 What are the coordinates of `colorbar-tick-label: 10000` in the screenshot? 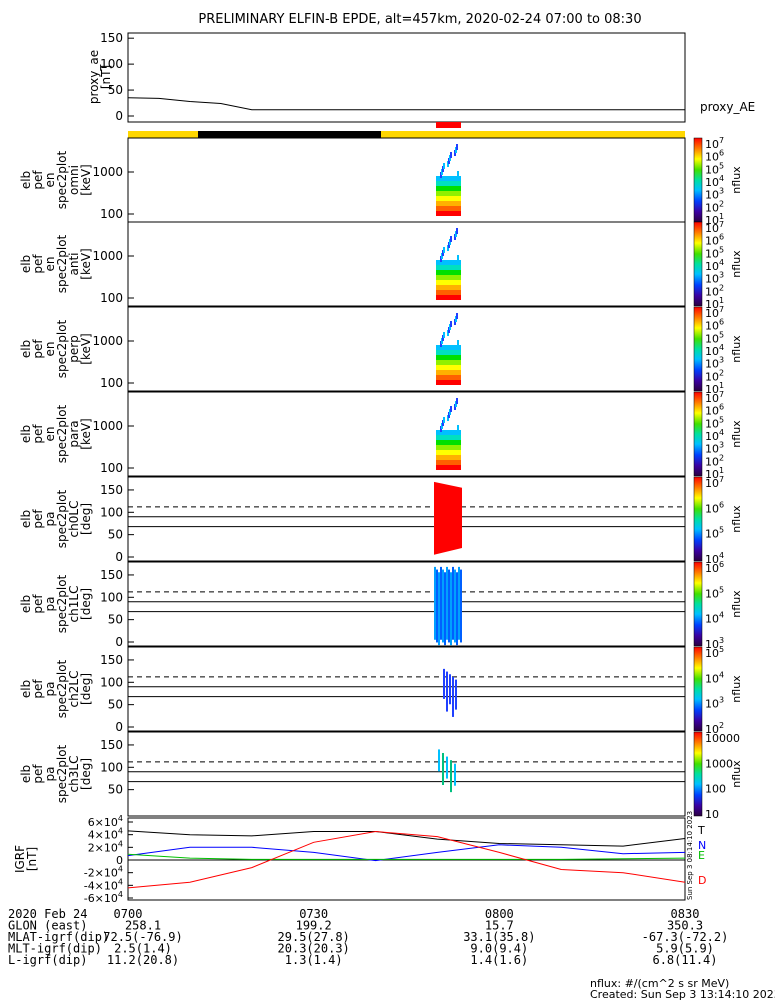 It's located at (722, 738).